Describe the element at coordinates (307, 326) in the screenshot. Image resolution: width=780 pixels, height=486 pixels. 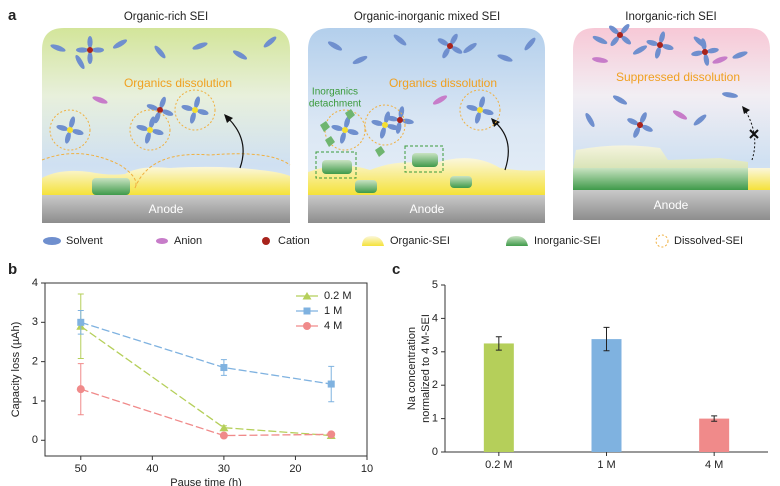
I see `legend-marker` at that location.